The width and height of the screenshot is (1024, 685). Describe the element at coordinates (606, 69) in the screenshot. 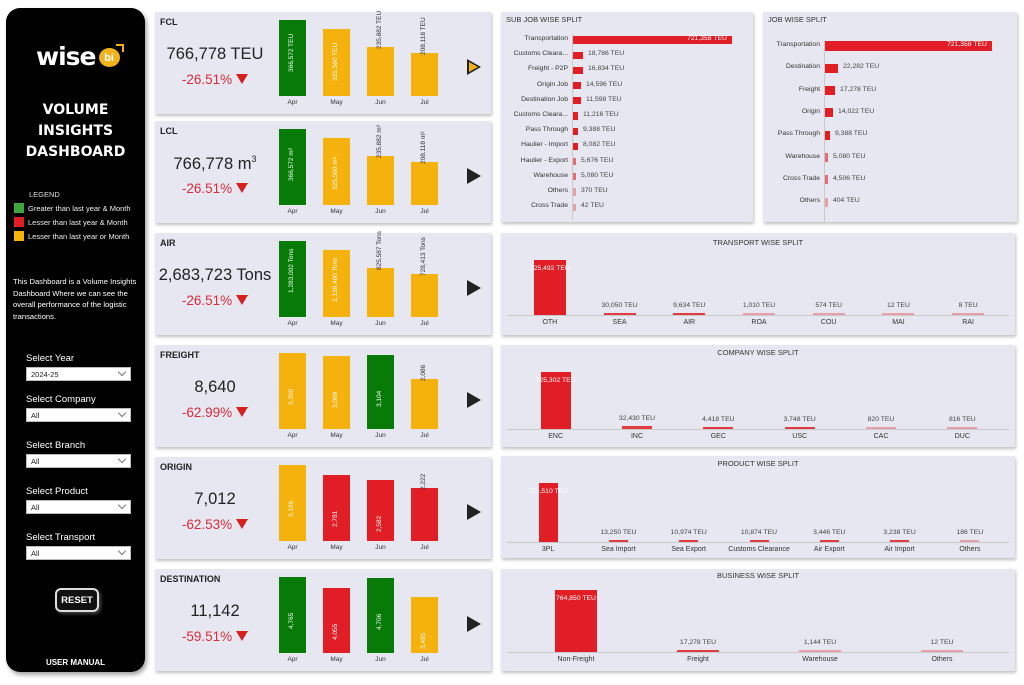

I see `data-label: 16,834 TEU` at that location.